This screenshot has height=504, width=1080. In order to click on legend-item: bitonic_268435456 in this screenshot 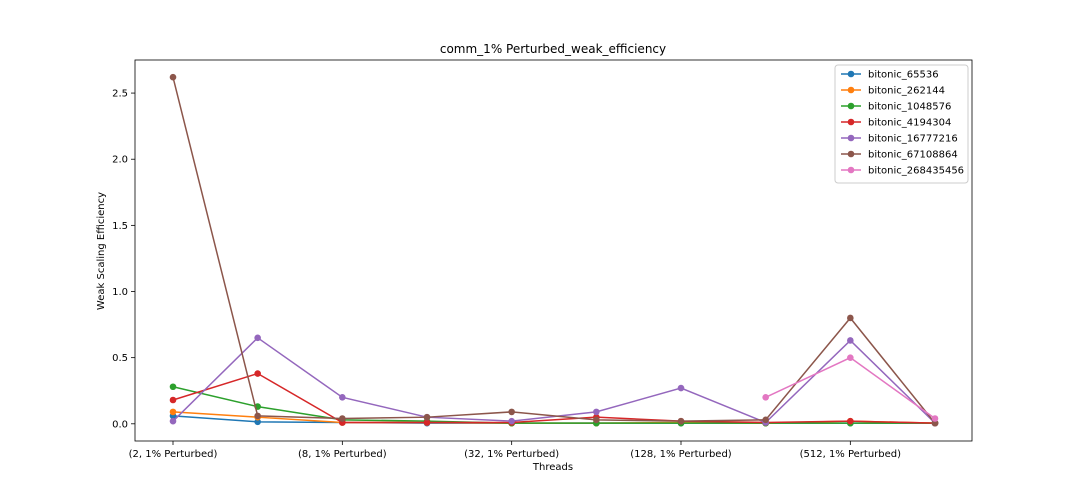, I will do `click(902, 171)`.